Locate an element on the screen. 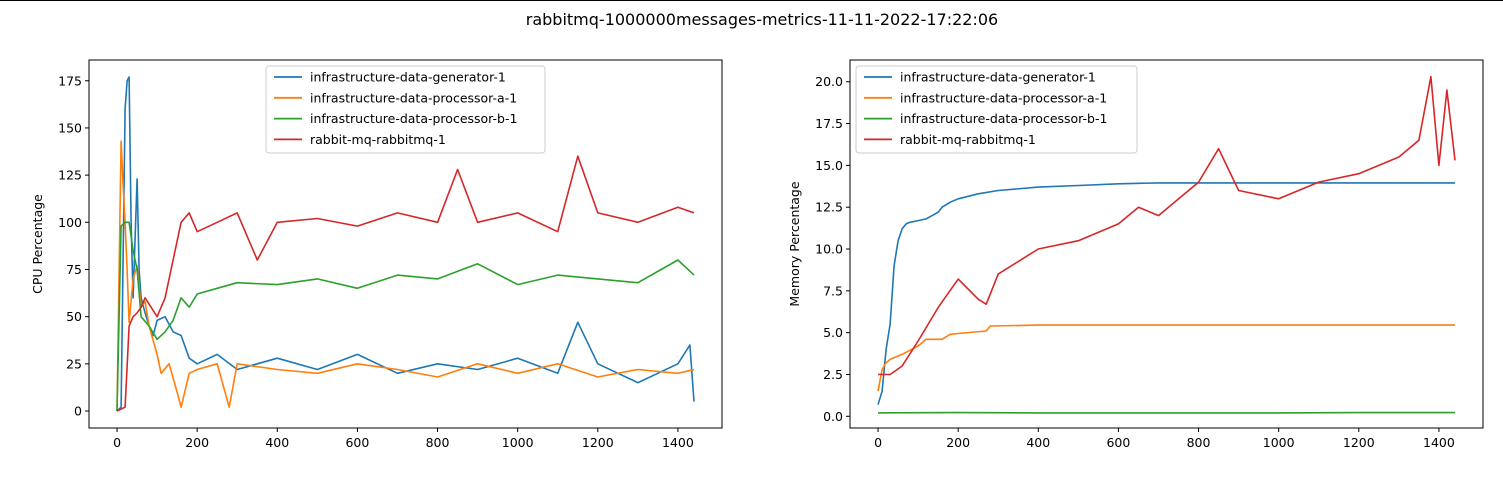  y-tick-label: 125 is located at coordinates (70, 175).